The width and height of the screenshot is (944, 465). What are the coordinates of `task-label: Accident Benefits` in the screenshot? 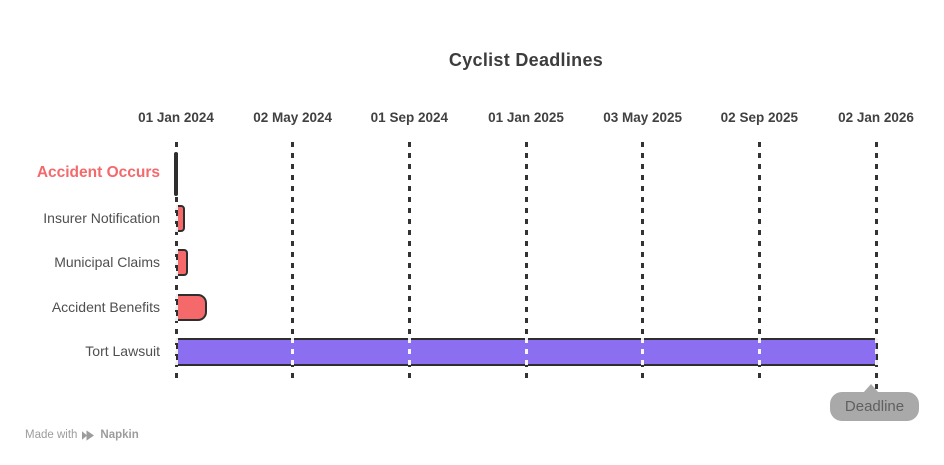 It's located at (105, 306).